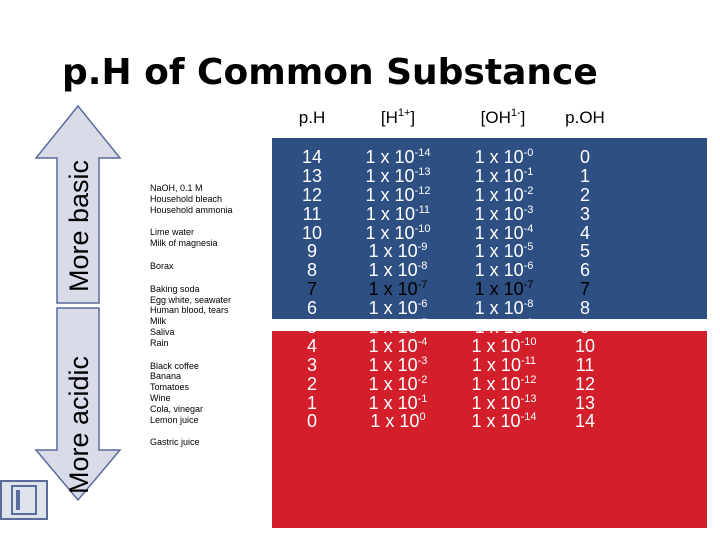 Image resolution: width=720 pixels, height=540 pixels. I want to click on ph-value: 14, so click(312, 157).